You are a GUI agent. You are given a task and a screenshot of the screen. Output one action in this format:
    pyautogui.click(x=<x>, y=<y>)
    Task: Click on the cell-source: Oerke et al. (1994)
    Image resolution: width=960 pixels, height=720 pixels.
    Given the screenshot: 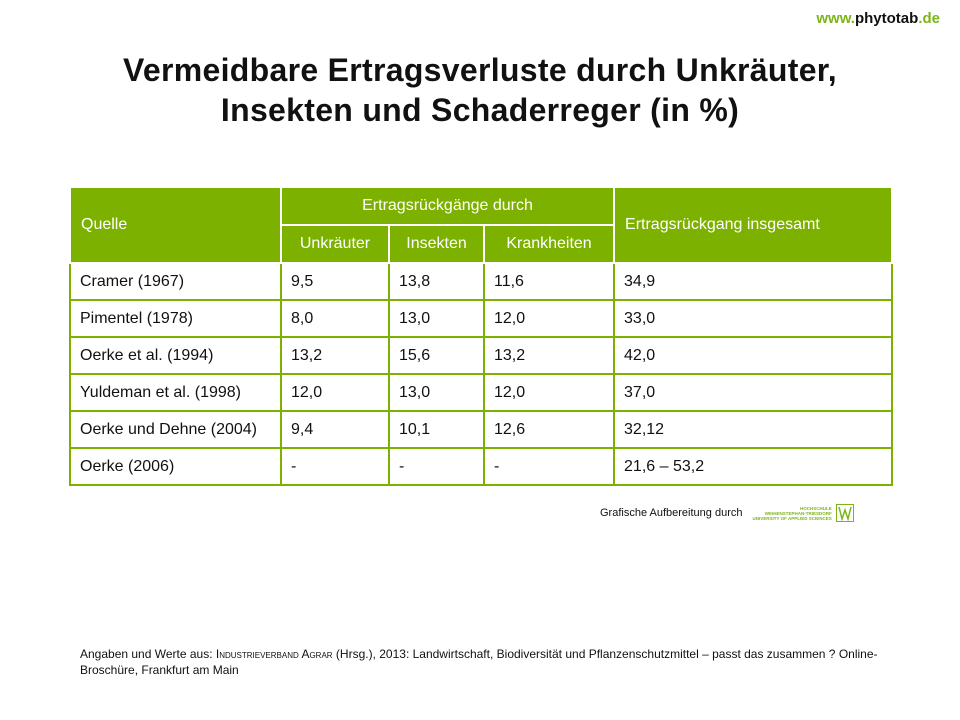 What is the action you would take?
    pyautogui.click(x=175, y=355)
    